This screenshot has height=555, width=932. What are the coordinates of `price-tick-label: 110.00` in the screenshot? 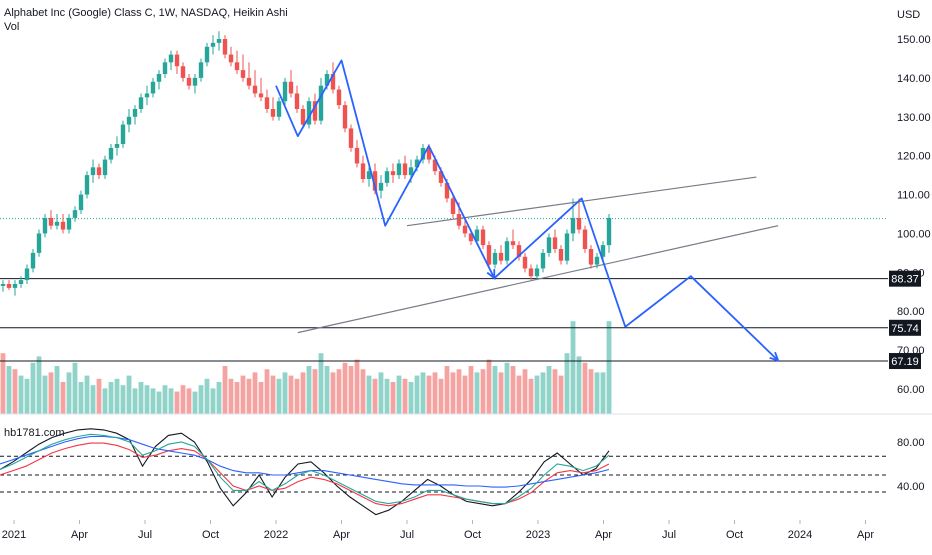 It's located at (913, 196).